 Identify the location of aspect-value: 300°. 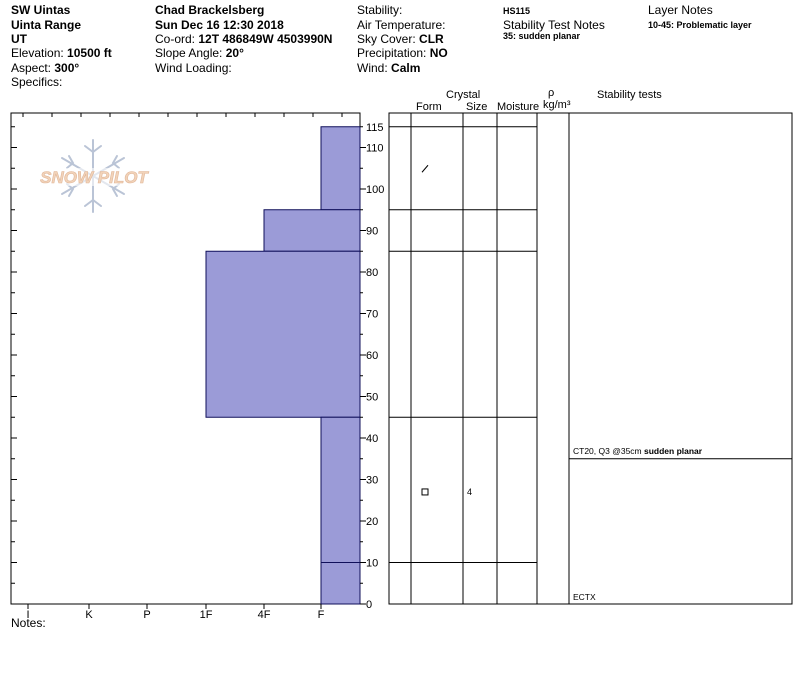
(67, 68).